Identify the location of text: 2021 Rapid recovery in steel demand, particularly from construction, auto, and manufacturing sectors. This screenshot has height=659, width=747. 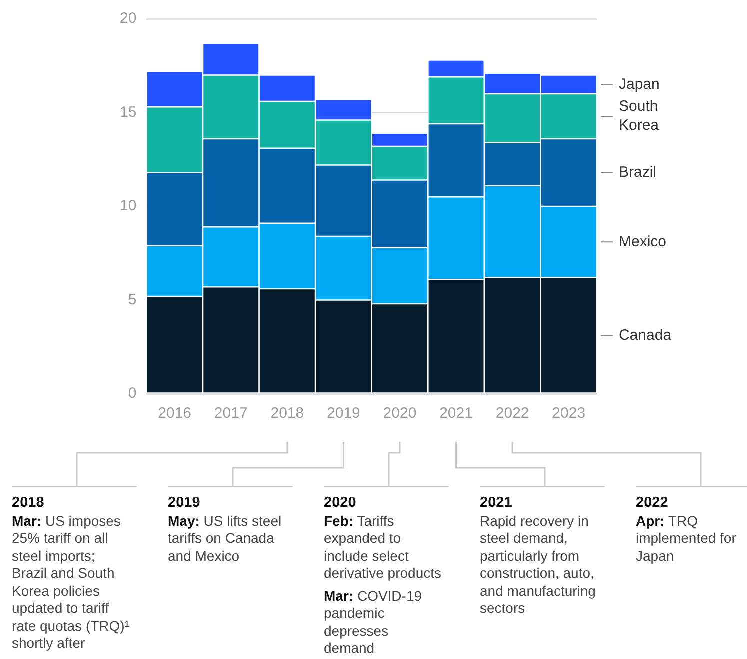
(538, 556).